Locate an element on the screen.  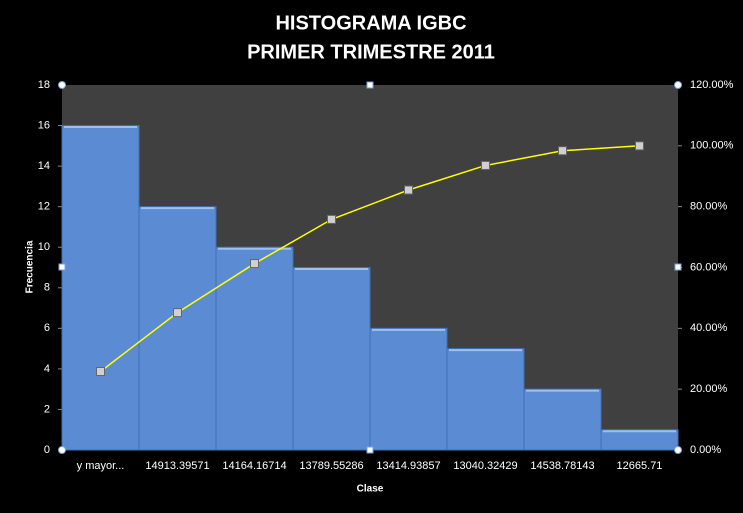
x-tick-label: 13414.93857 is located at coordinates (408, 466).